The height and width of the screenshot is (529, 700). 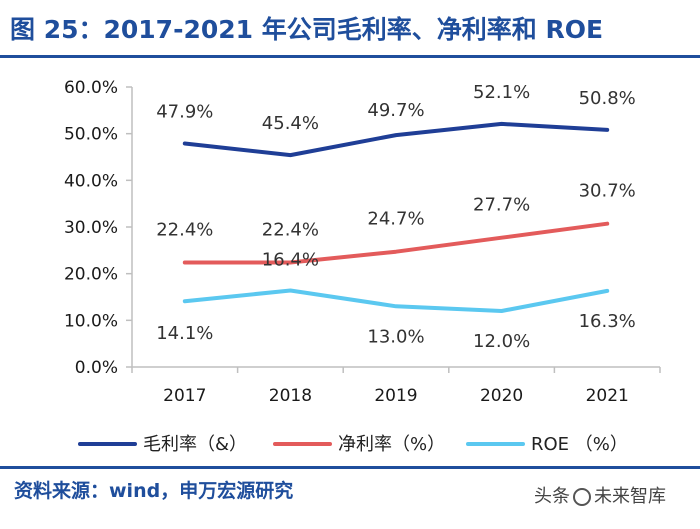 What do you see at coordinates (395, 110) in the screenshot?
I see `data-label: 49.7%` at bounding box center [395, 110].